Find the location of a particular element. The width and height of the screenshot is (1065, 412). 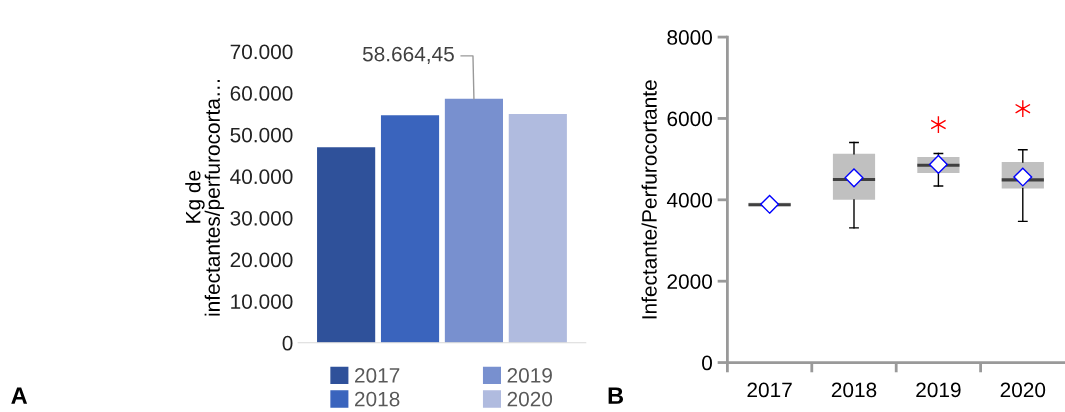

legend-label: 2017 is located at coordinates (377, 375).